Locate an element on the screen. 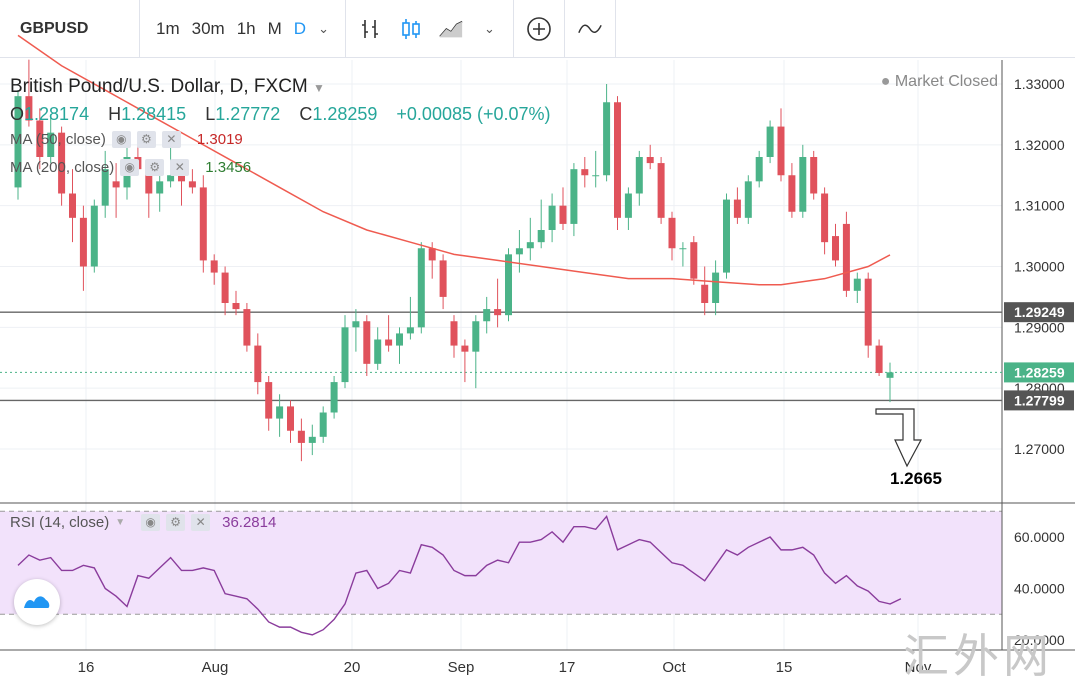 This screenshot has width=1075, height=689. symbol-label: GBPUSD is located at coordinates (54, 28).